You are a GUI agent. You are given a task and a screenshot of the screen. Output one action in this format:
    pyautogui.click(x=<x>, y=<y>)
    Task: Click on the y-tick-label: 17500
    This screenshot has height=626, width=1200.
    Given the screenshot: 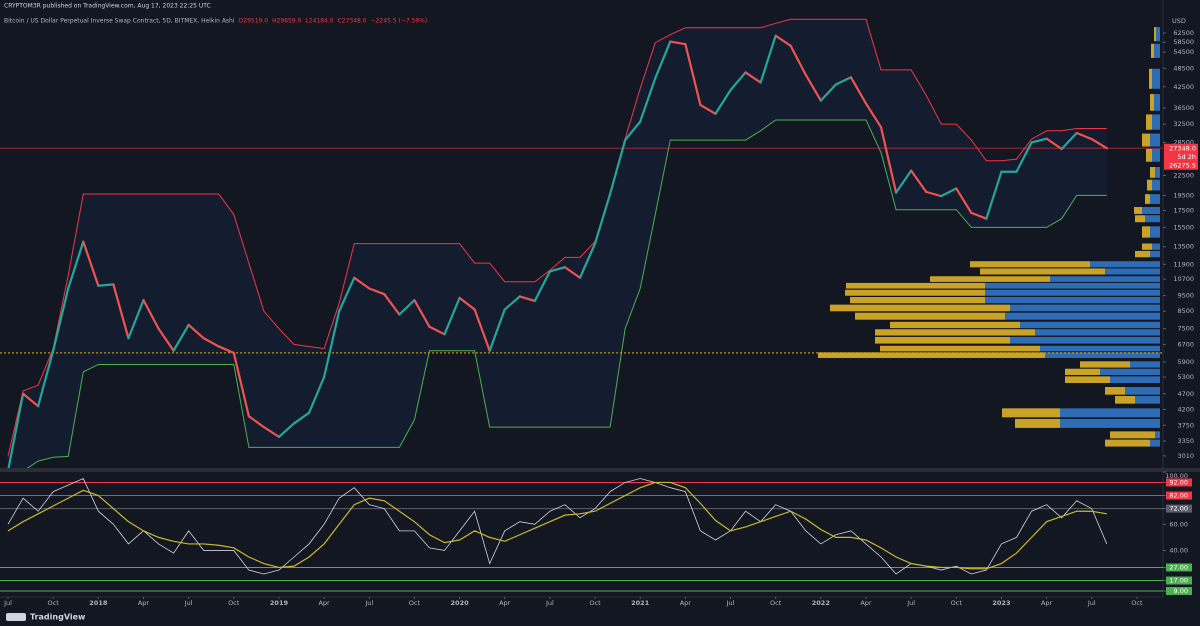 What is the action you would take?
    pyautogui.click(x=1183, y=210)
    